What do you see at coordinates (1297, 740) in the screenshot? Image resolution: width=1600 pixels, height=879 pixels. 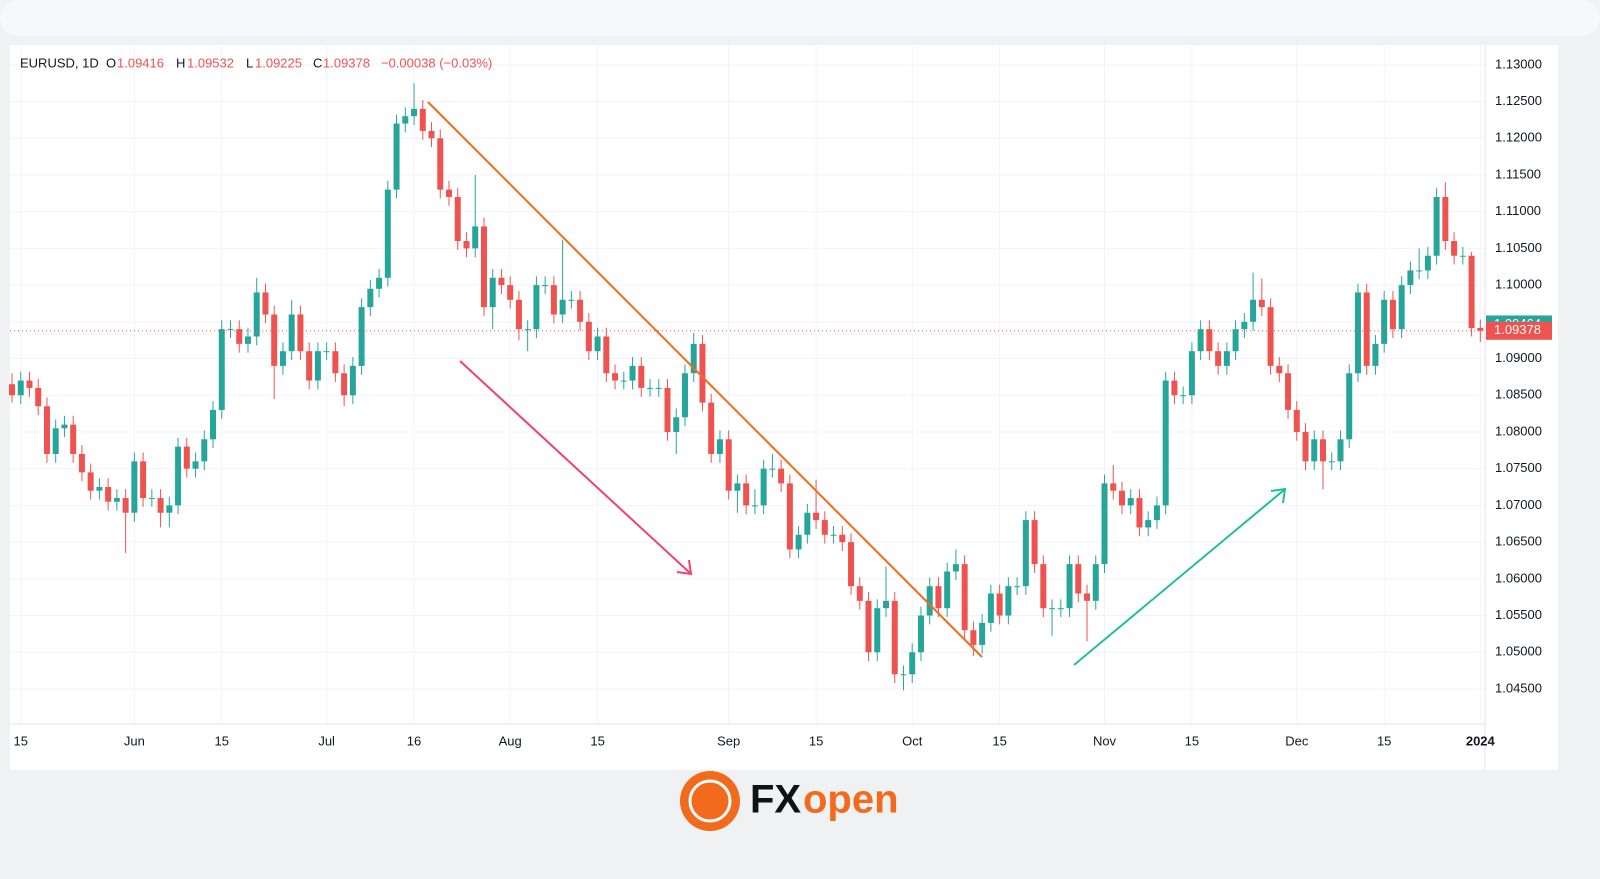 I see `x-tick-label: Dec` at bounding box center [1297, 740].